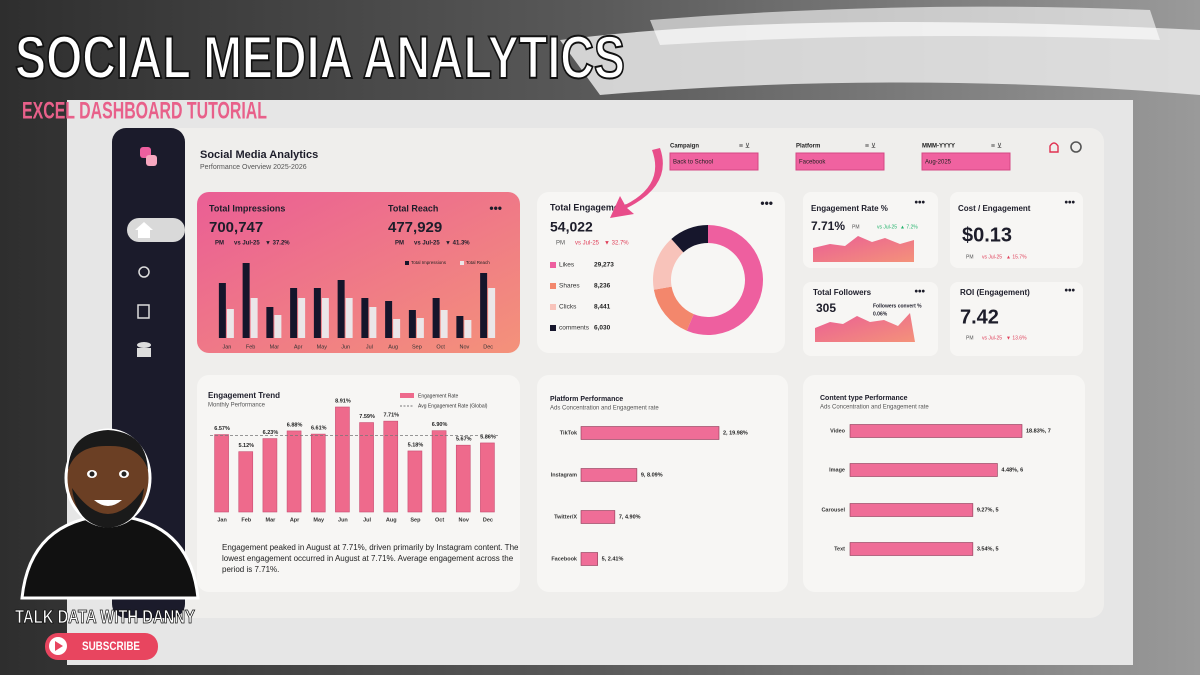 The width and height of the screenshot is (1200, 675). What do you see at coordinates (652, 475) in the screenshot?
I see `data-label: 9, 8.09%` at bounding box center [652, 475].